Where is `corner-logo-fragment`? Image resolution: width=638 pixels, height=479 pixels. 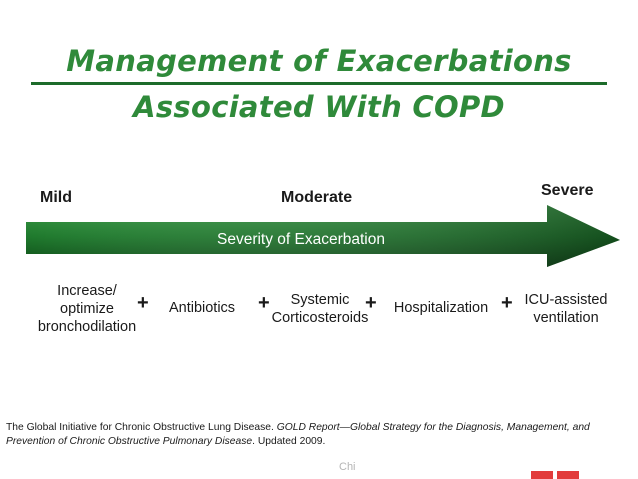 corner-logo-fragment is located at coordinates (555, 475).